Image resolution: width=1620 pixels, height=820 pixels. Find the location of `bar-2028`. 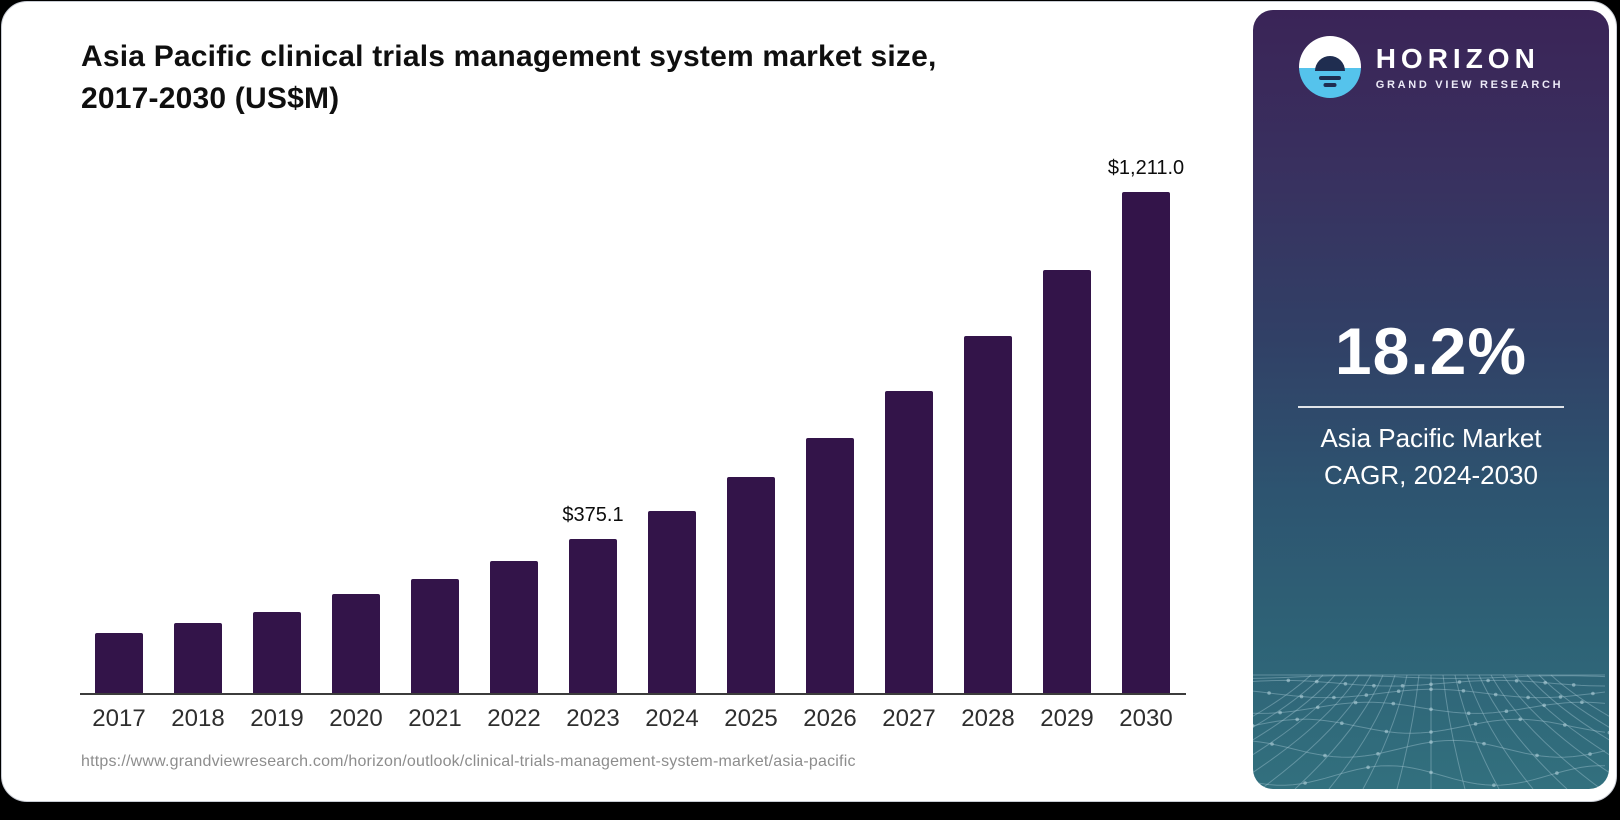

bar-2028 is located at coordinates (988, 515).